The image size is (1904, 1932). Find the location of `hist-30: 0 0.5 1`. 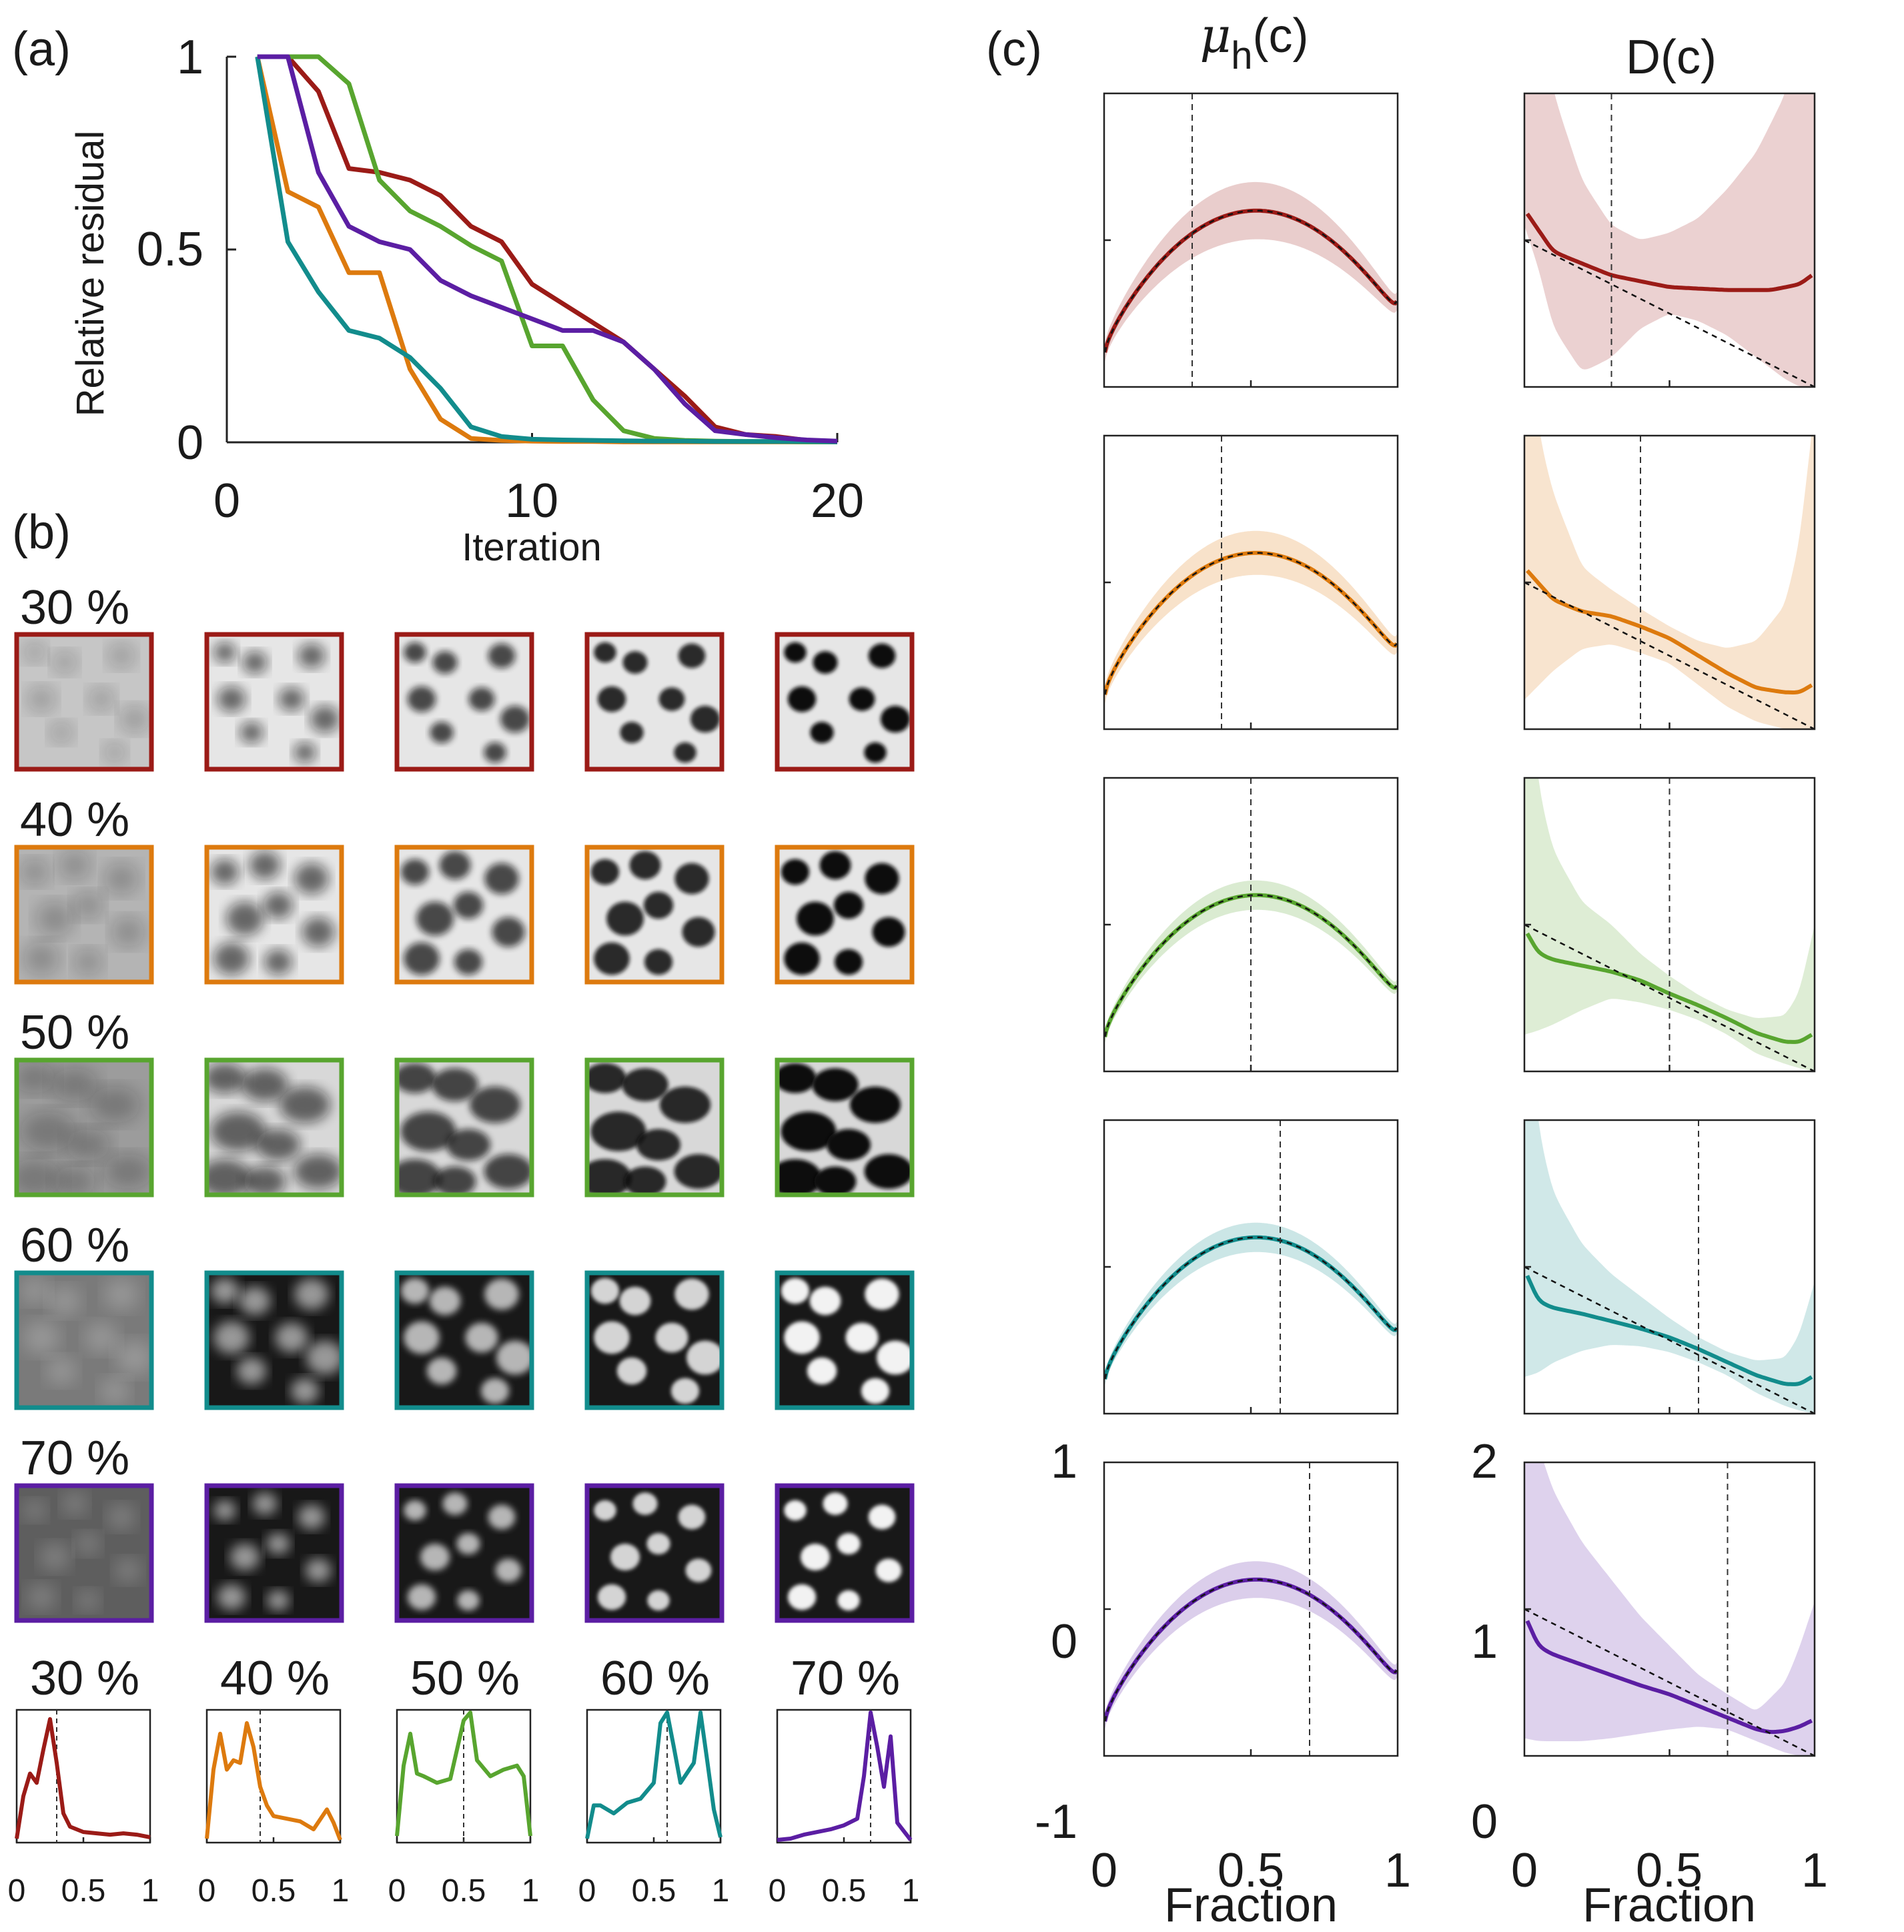

hist-30: 0 0.5 1 is located at coordinates (83, 1809).